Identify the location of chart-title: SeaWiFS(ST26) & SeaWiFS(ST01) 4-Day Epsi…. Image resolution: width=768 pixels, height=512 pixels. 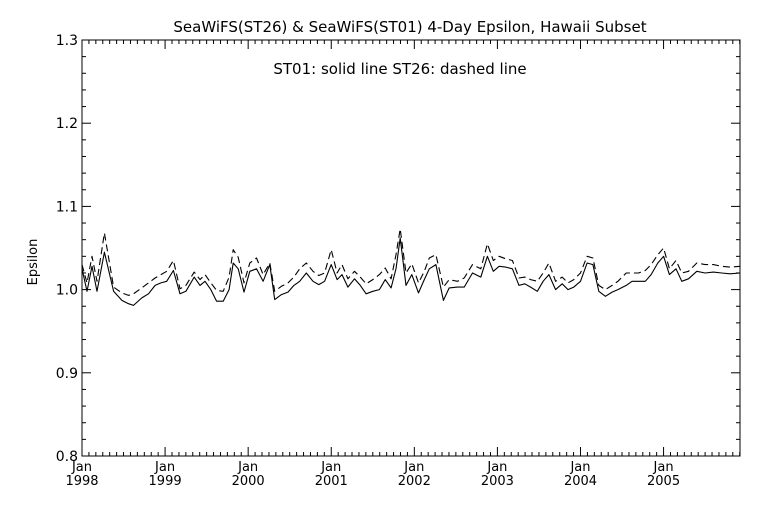
(409, 27).